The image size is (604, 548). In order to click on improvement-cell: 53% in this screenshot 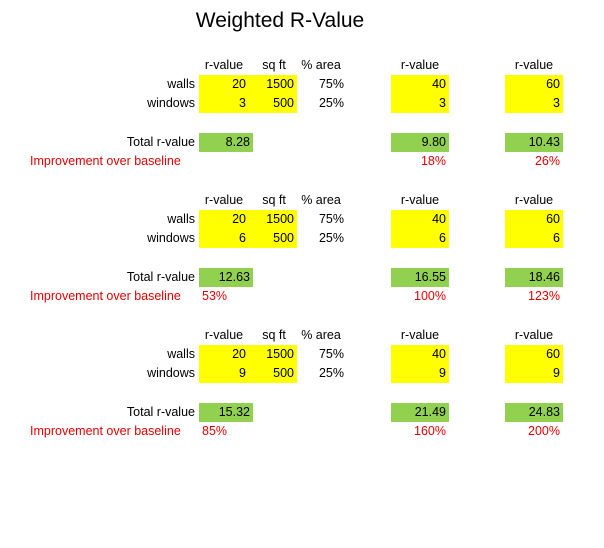, I will do `click(215, 296)`.